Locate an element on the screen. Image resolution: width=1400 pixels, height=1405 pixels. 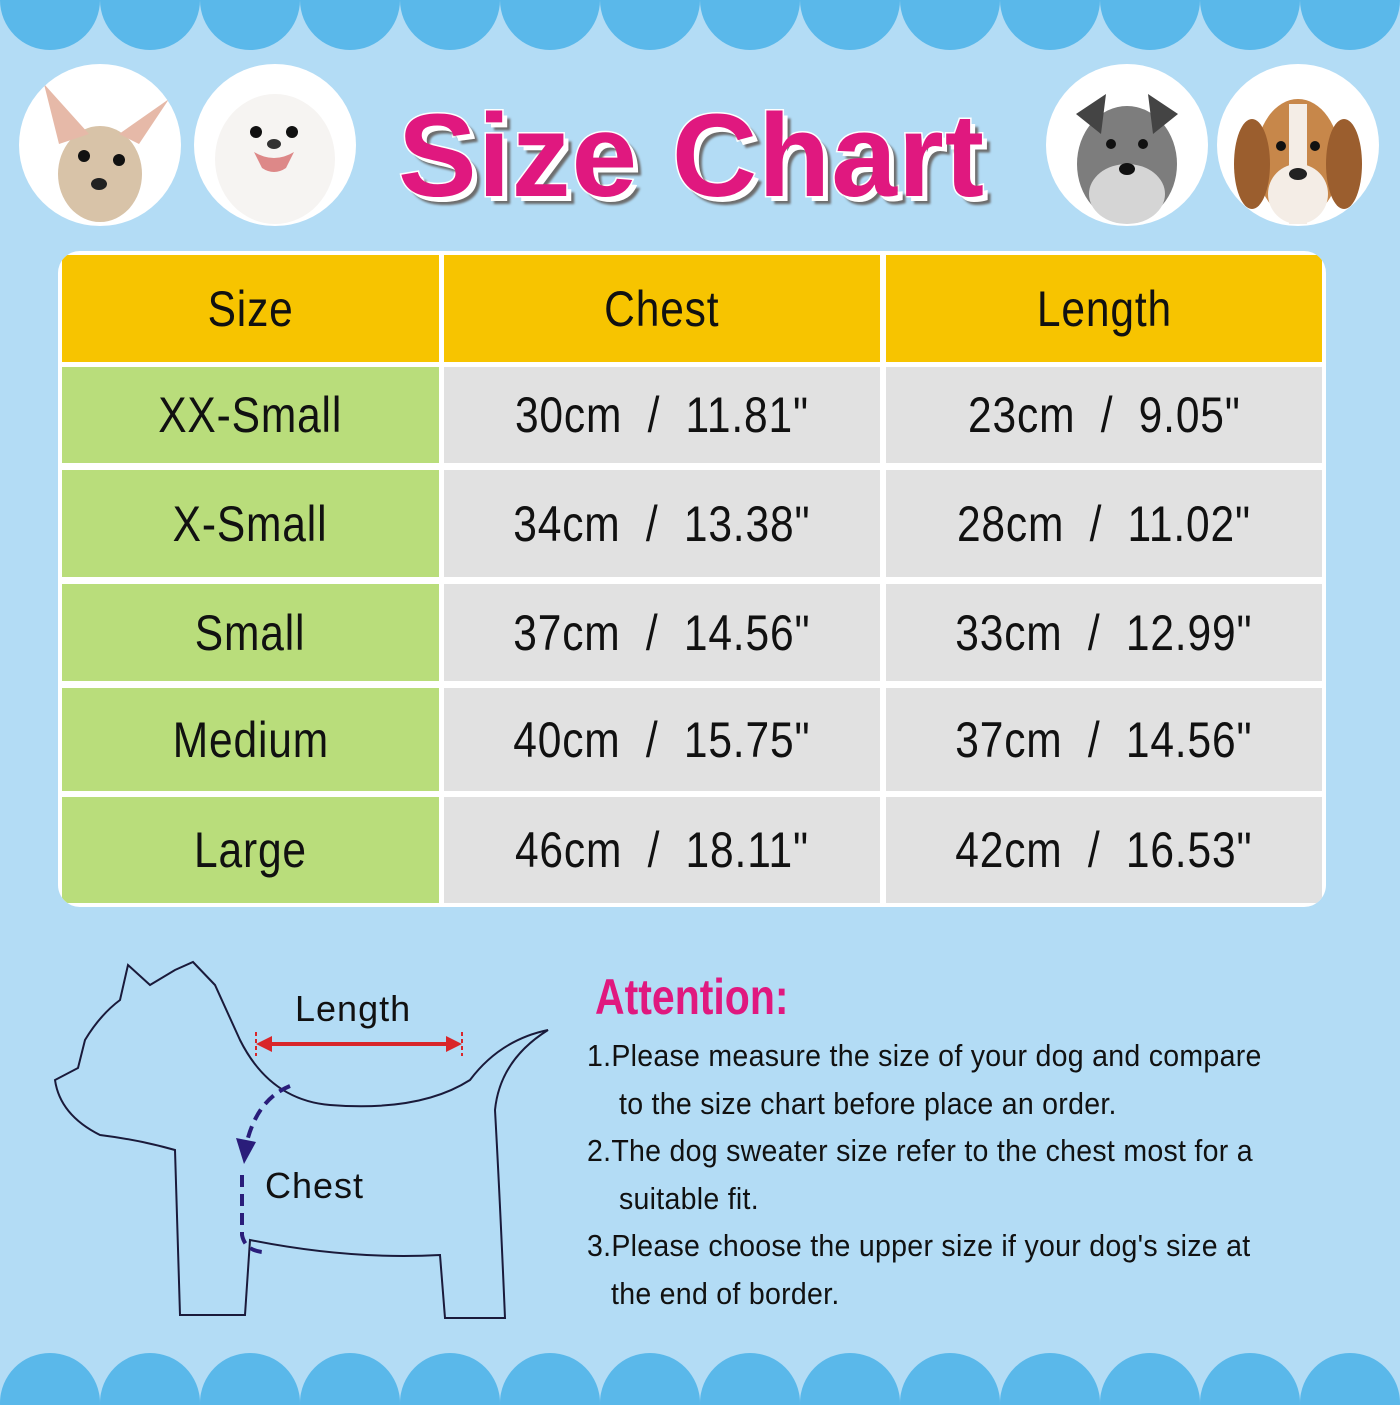
chest-cell: 34cm / 13.38" is located at coordinates (662, 523).